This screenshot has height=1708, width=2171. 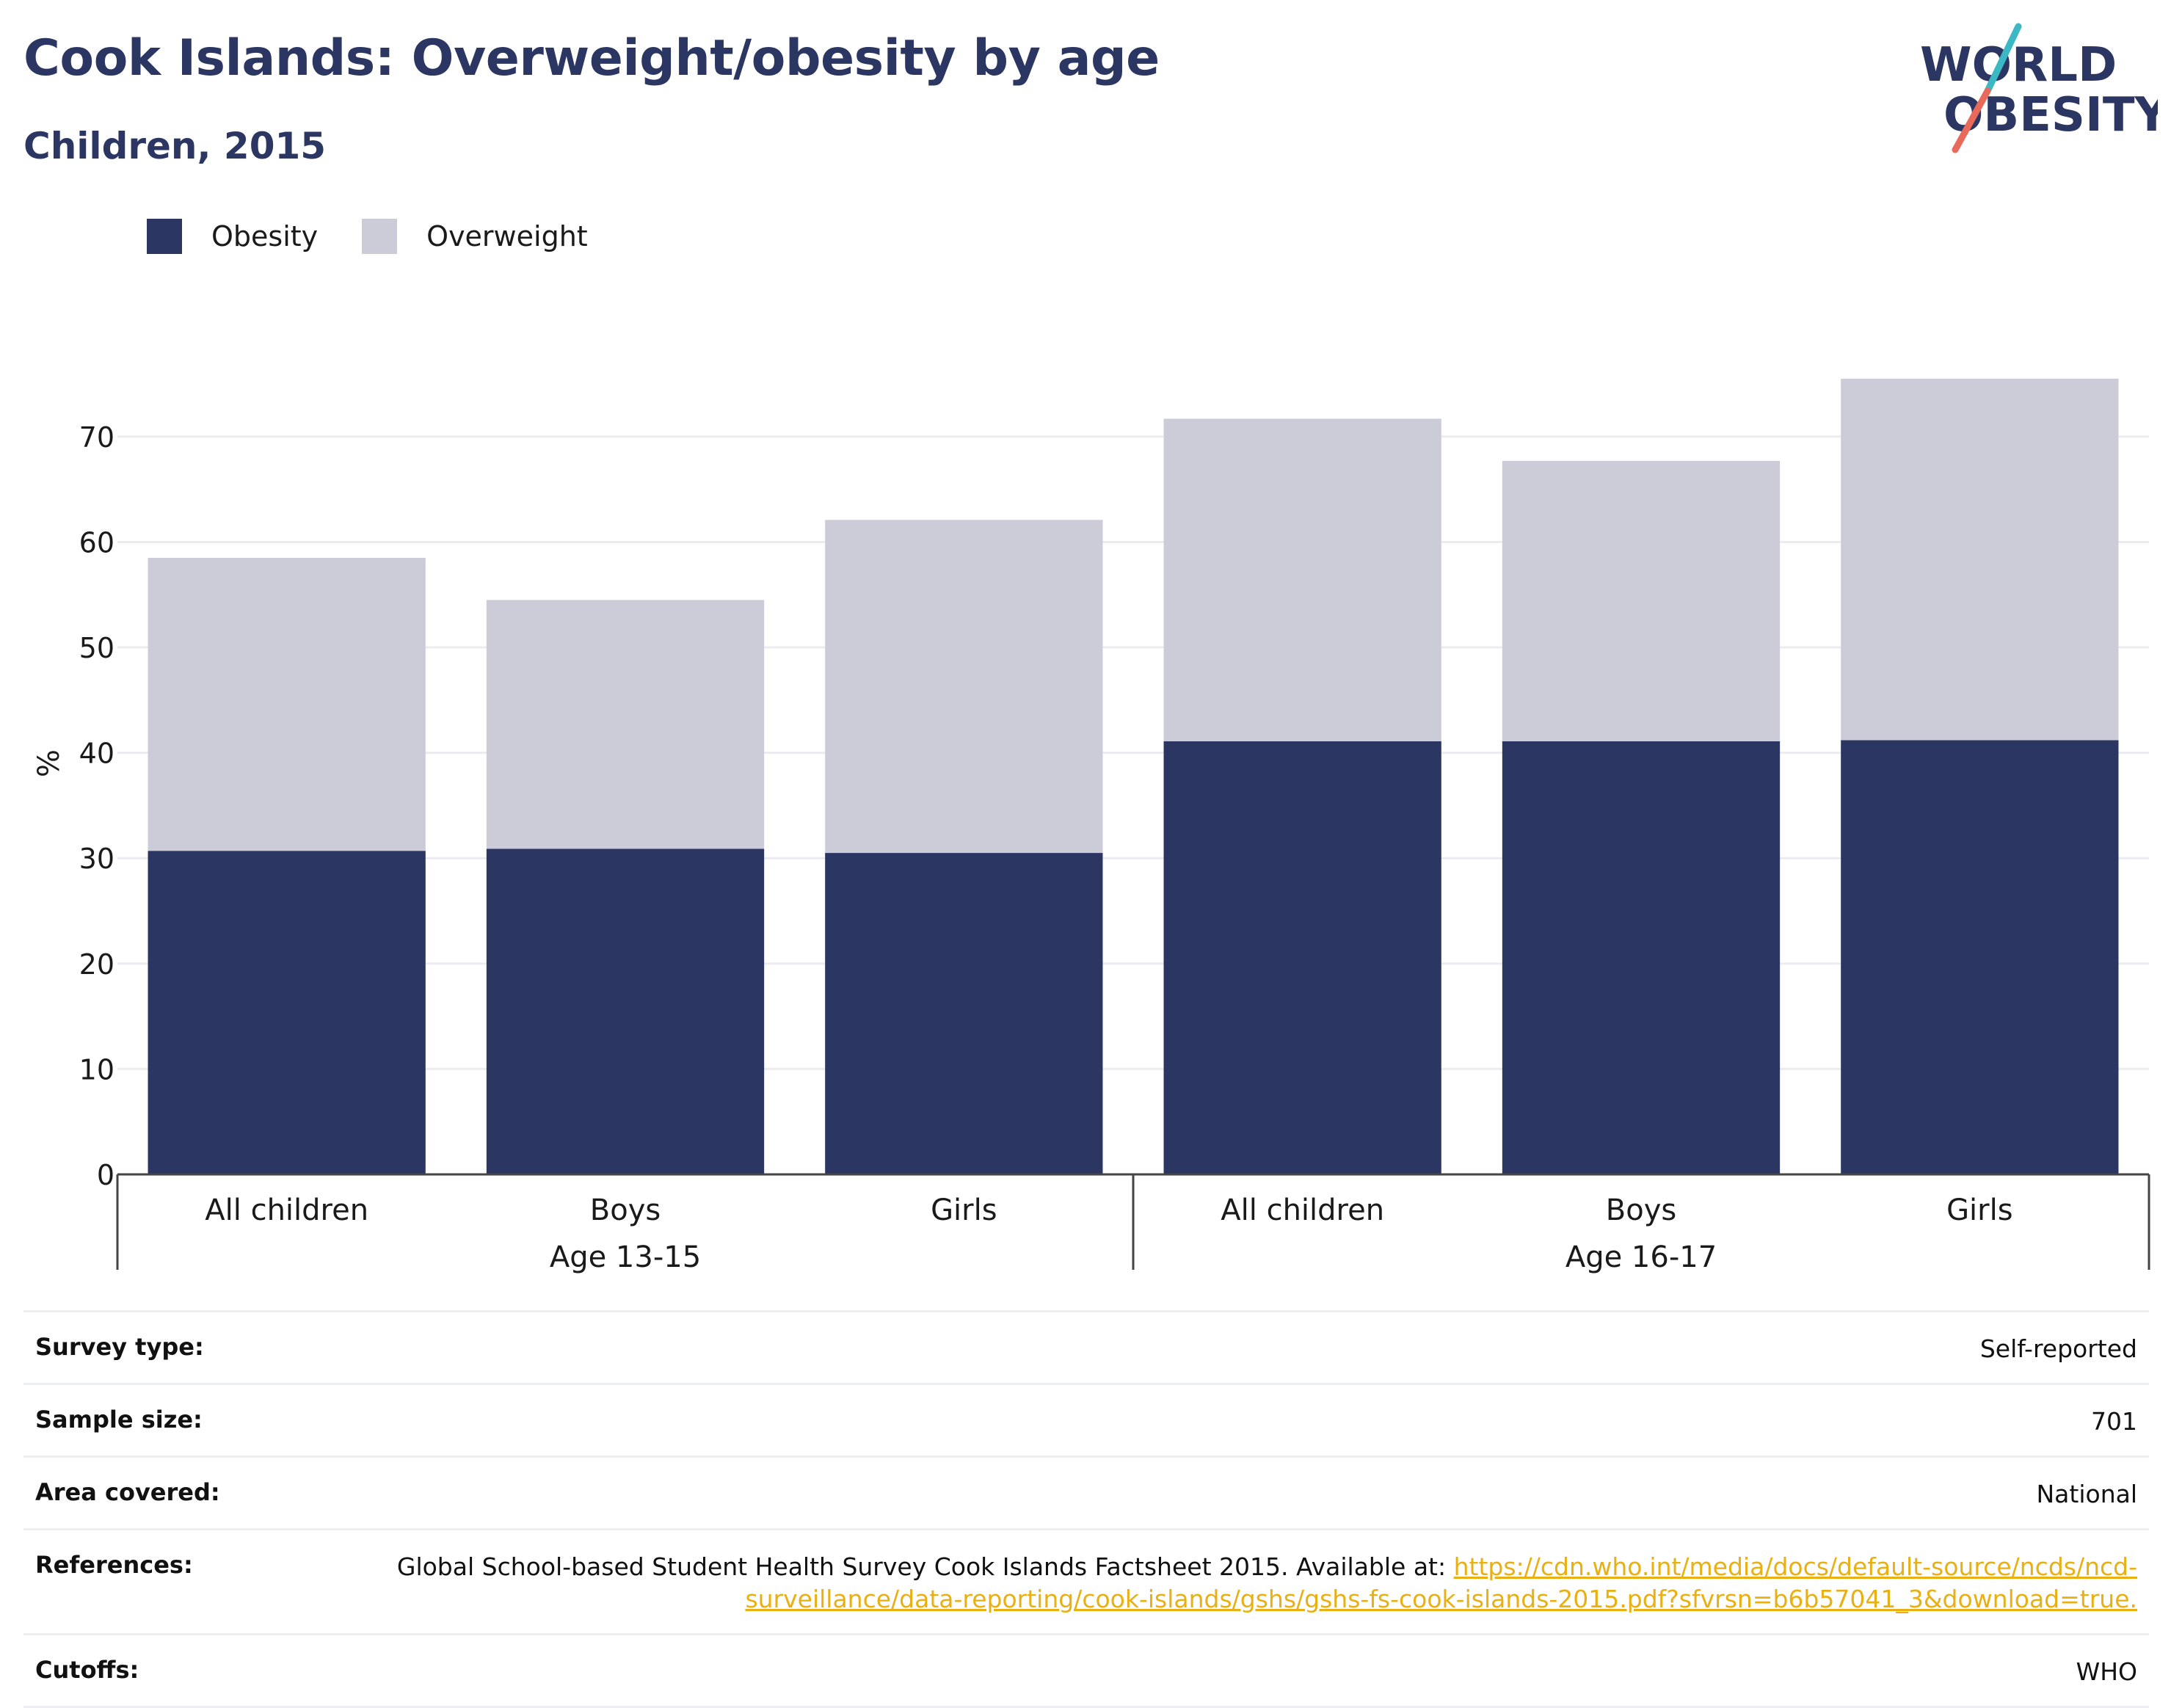 I want to click on y-tick-label: 50, so click(x=96, y=648).